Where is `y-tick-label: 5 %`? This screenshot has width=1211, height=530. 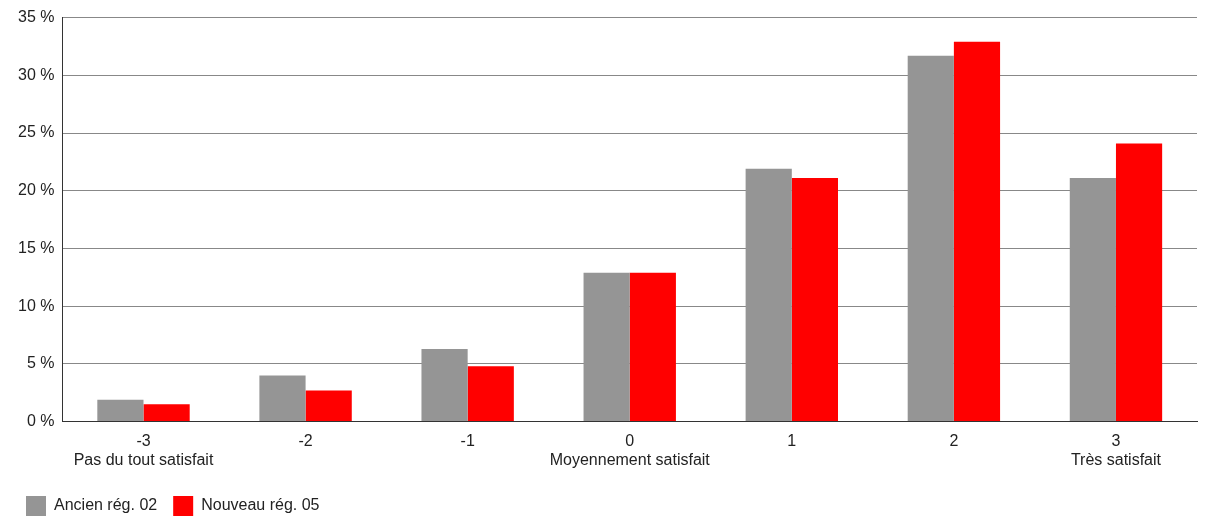
y-tick-label: 5 % is located at coordinates (40, 363).